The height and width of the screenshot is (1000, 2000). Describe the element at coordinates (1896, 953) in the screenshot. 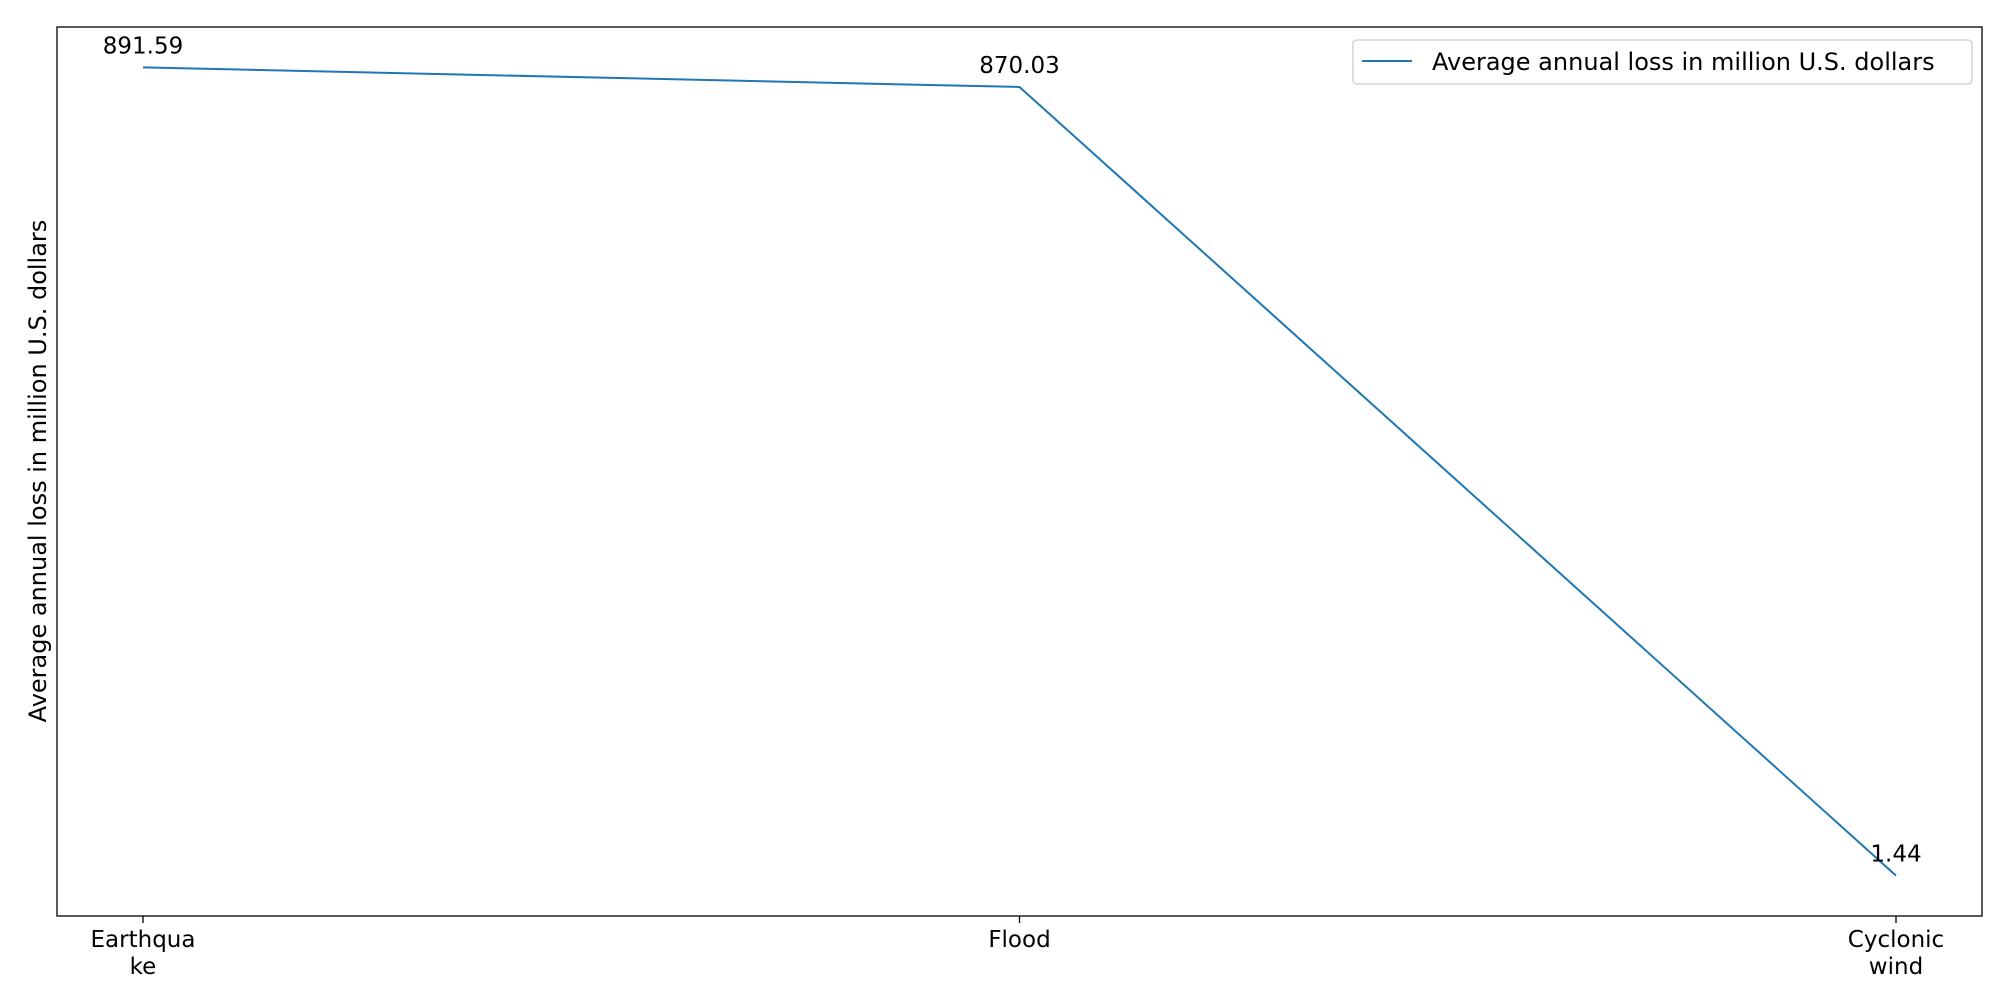

I see `x-tick-label: Cyclonic wind` at that location.